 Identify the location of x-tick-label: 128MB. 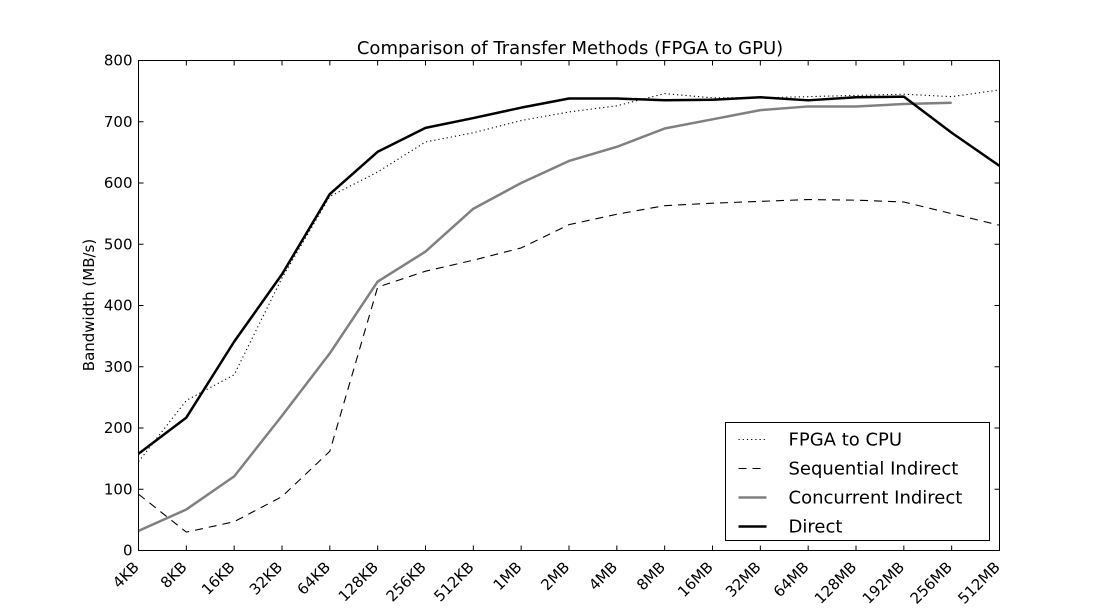
(835, 582).